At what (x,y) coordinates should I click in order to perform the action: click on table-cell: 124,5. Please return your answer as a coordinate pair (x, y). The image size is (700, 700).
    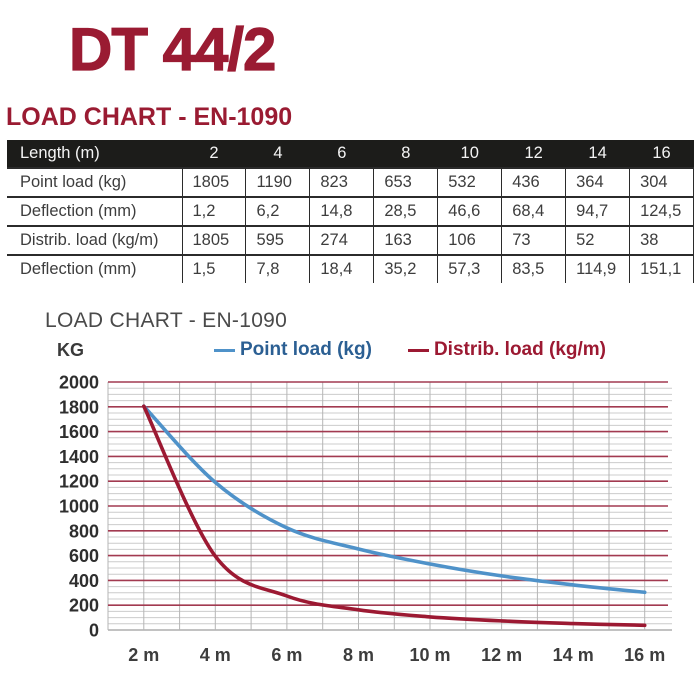
    Looking at the image, I should click on (661, 211).